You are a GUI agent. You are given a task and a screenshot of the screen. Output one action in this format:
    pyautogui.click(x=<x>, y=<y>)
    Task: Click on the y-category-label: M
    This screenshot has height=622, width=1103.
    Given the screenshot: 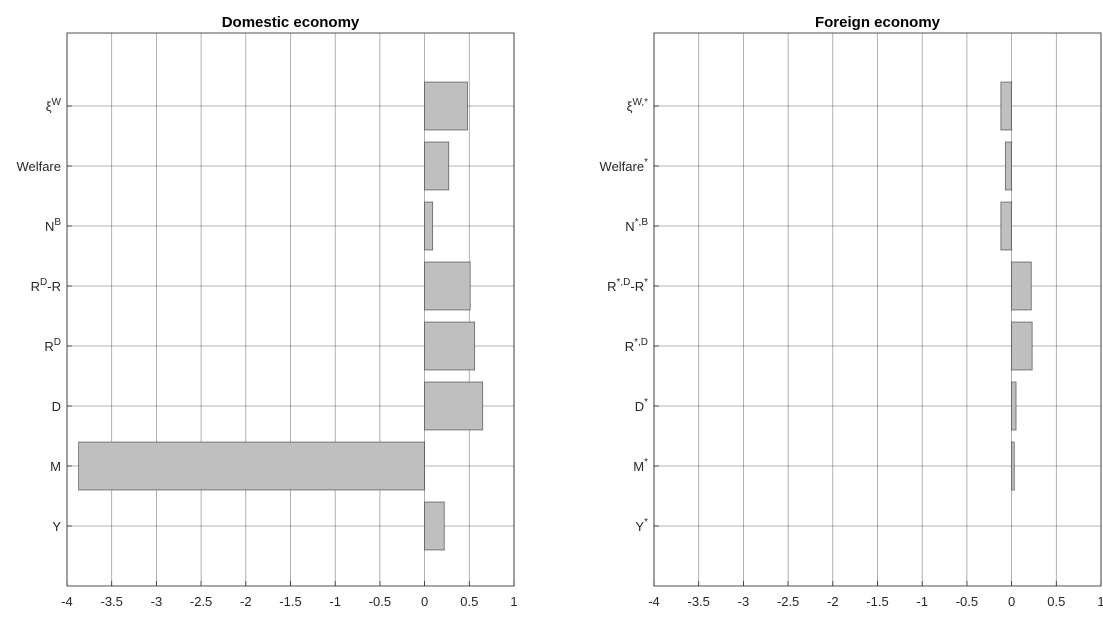 What is the action you would take?
    pyautogui.click(x=55, y=466)
    